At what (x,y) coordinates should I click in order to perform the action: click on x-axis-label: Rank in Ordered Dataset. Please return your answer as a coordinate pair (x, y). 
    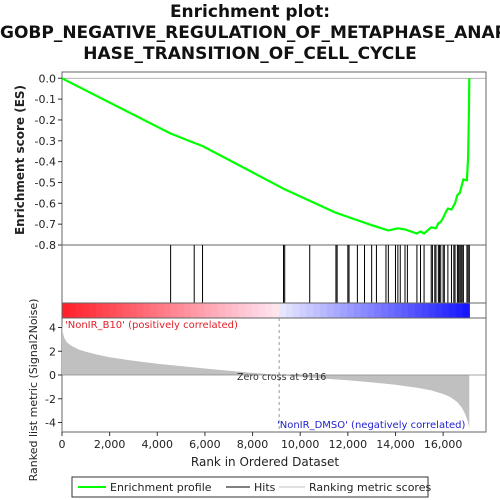
    Looking at the image, I should click on (265, 462).